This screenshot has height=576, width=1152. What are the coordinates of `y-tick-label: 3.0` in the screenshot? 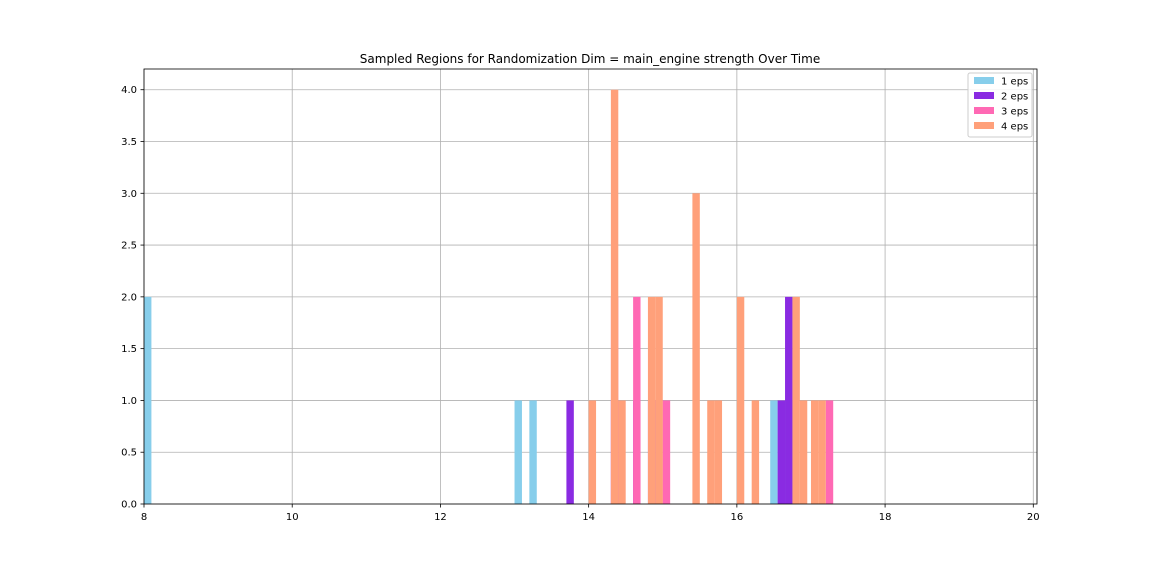 It's located at (129, 194).